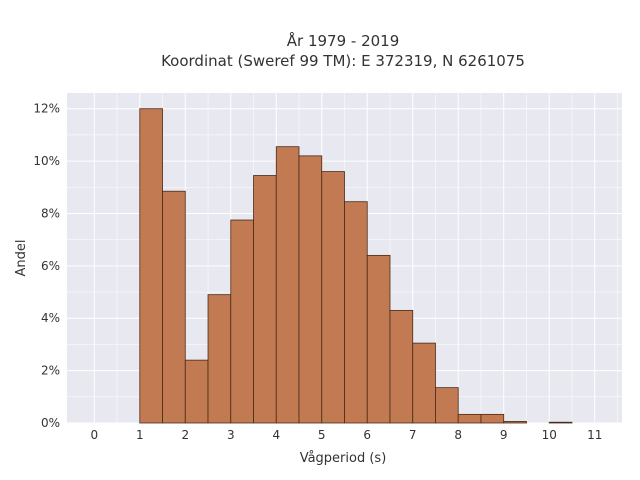  What do you see at coordinates (140, 435) in the screenshot?
I see `x-tick-label: 1` at bounding box center [140, 435].